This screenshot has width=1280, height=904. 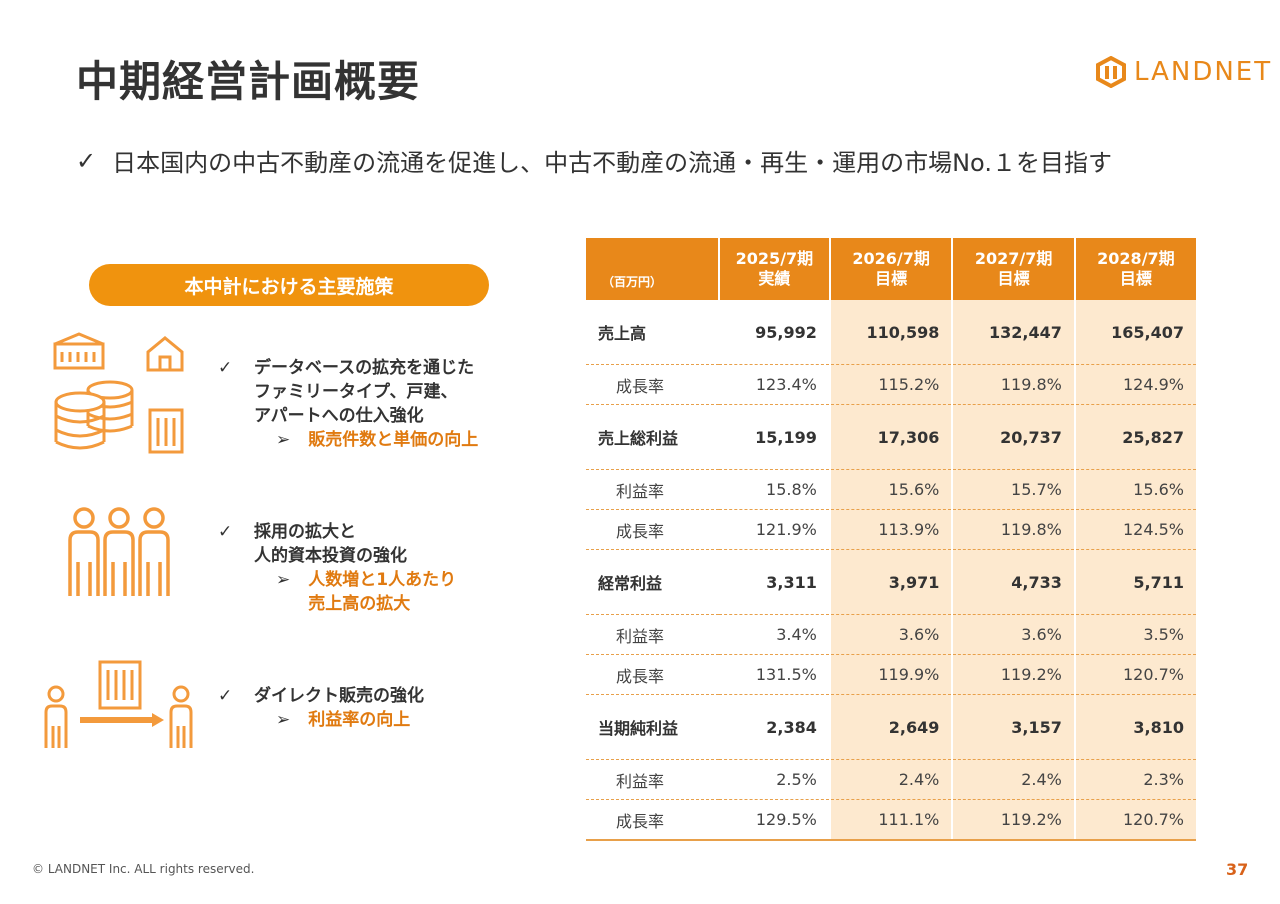 What do you see at coordinates (890, 332) in the screenshot?
I see `table-cell: 110,598` at bounding box center [890, 332].